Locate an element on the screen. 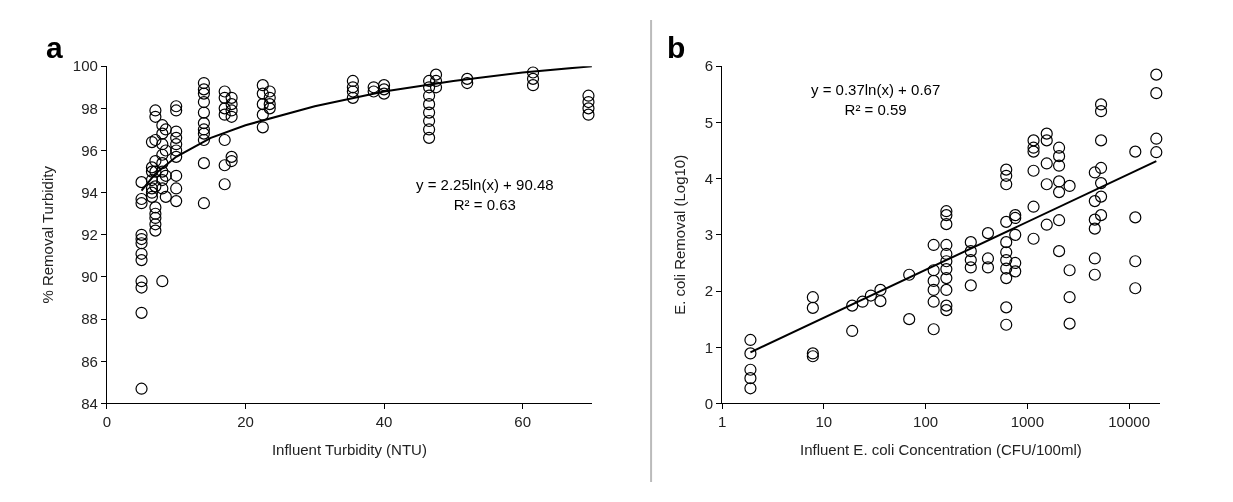 The height and width of the screenshot is (502, 1233). y-tick-label: 2 is located at coordinates (709, 291).